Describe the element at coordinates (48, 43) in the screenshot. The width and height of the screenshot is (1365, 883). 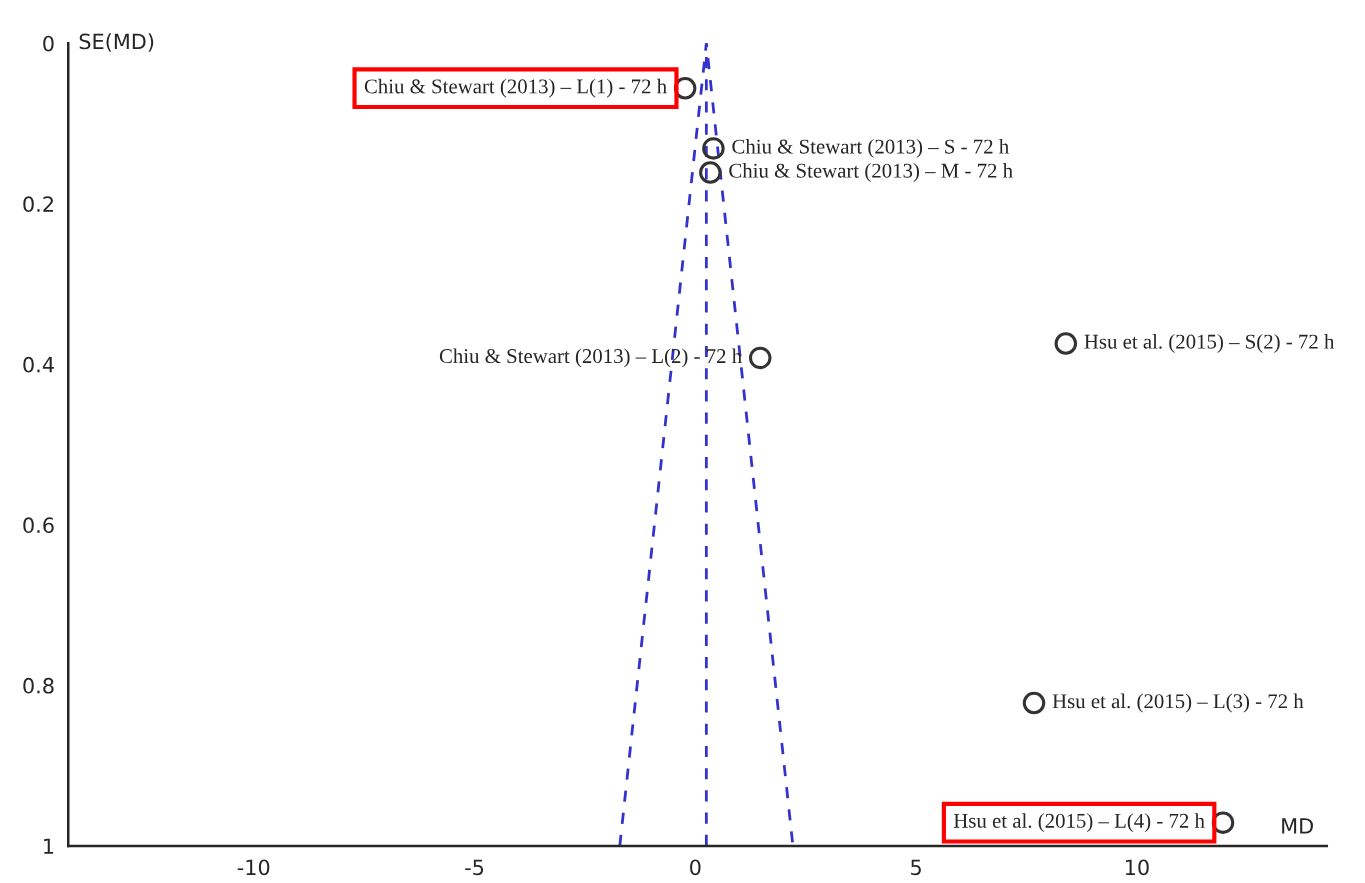
I see `y-tick-label: 0` at that location.